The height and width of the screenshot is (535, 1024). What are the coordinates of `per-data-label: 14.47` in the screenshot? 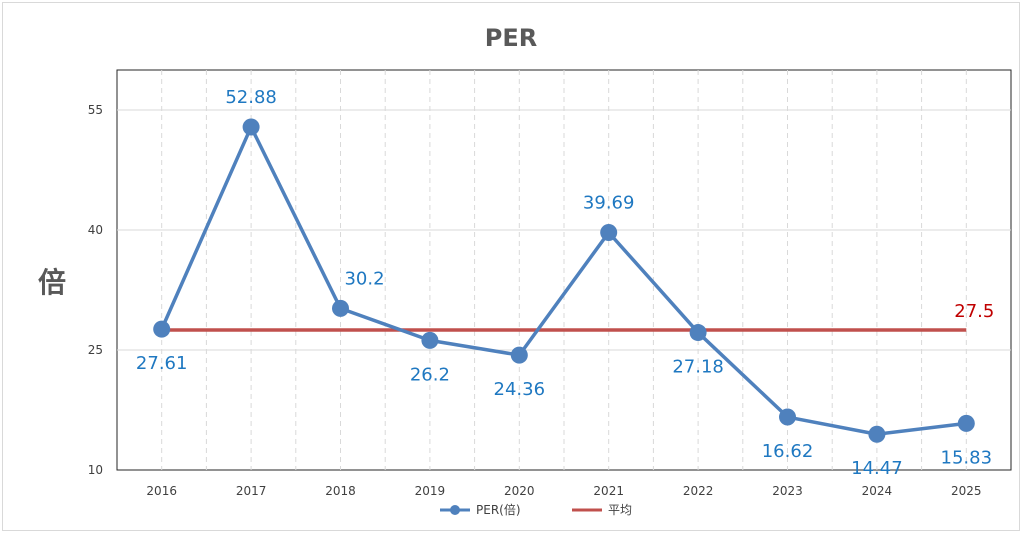 It's located at (877, 468).